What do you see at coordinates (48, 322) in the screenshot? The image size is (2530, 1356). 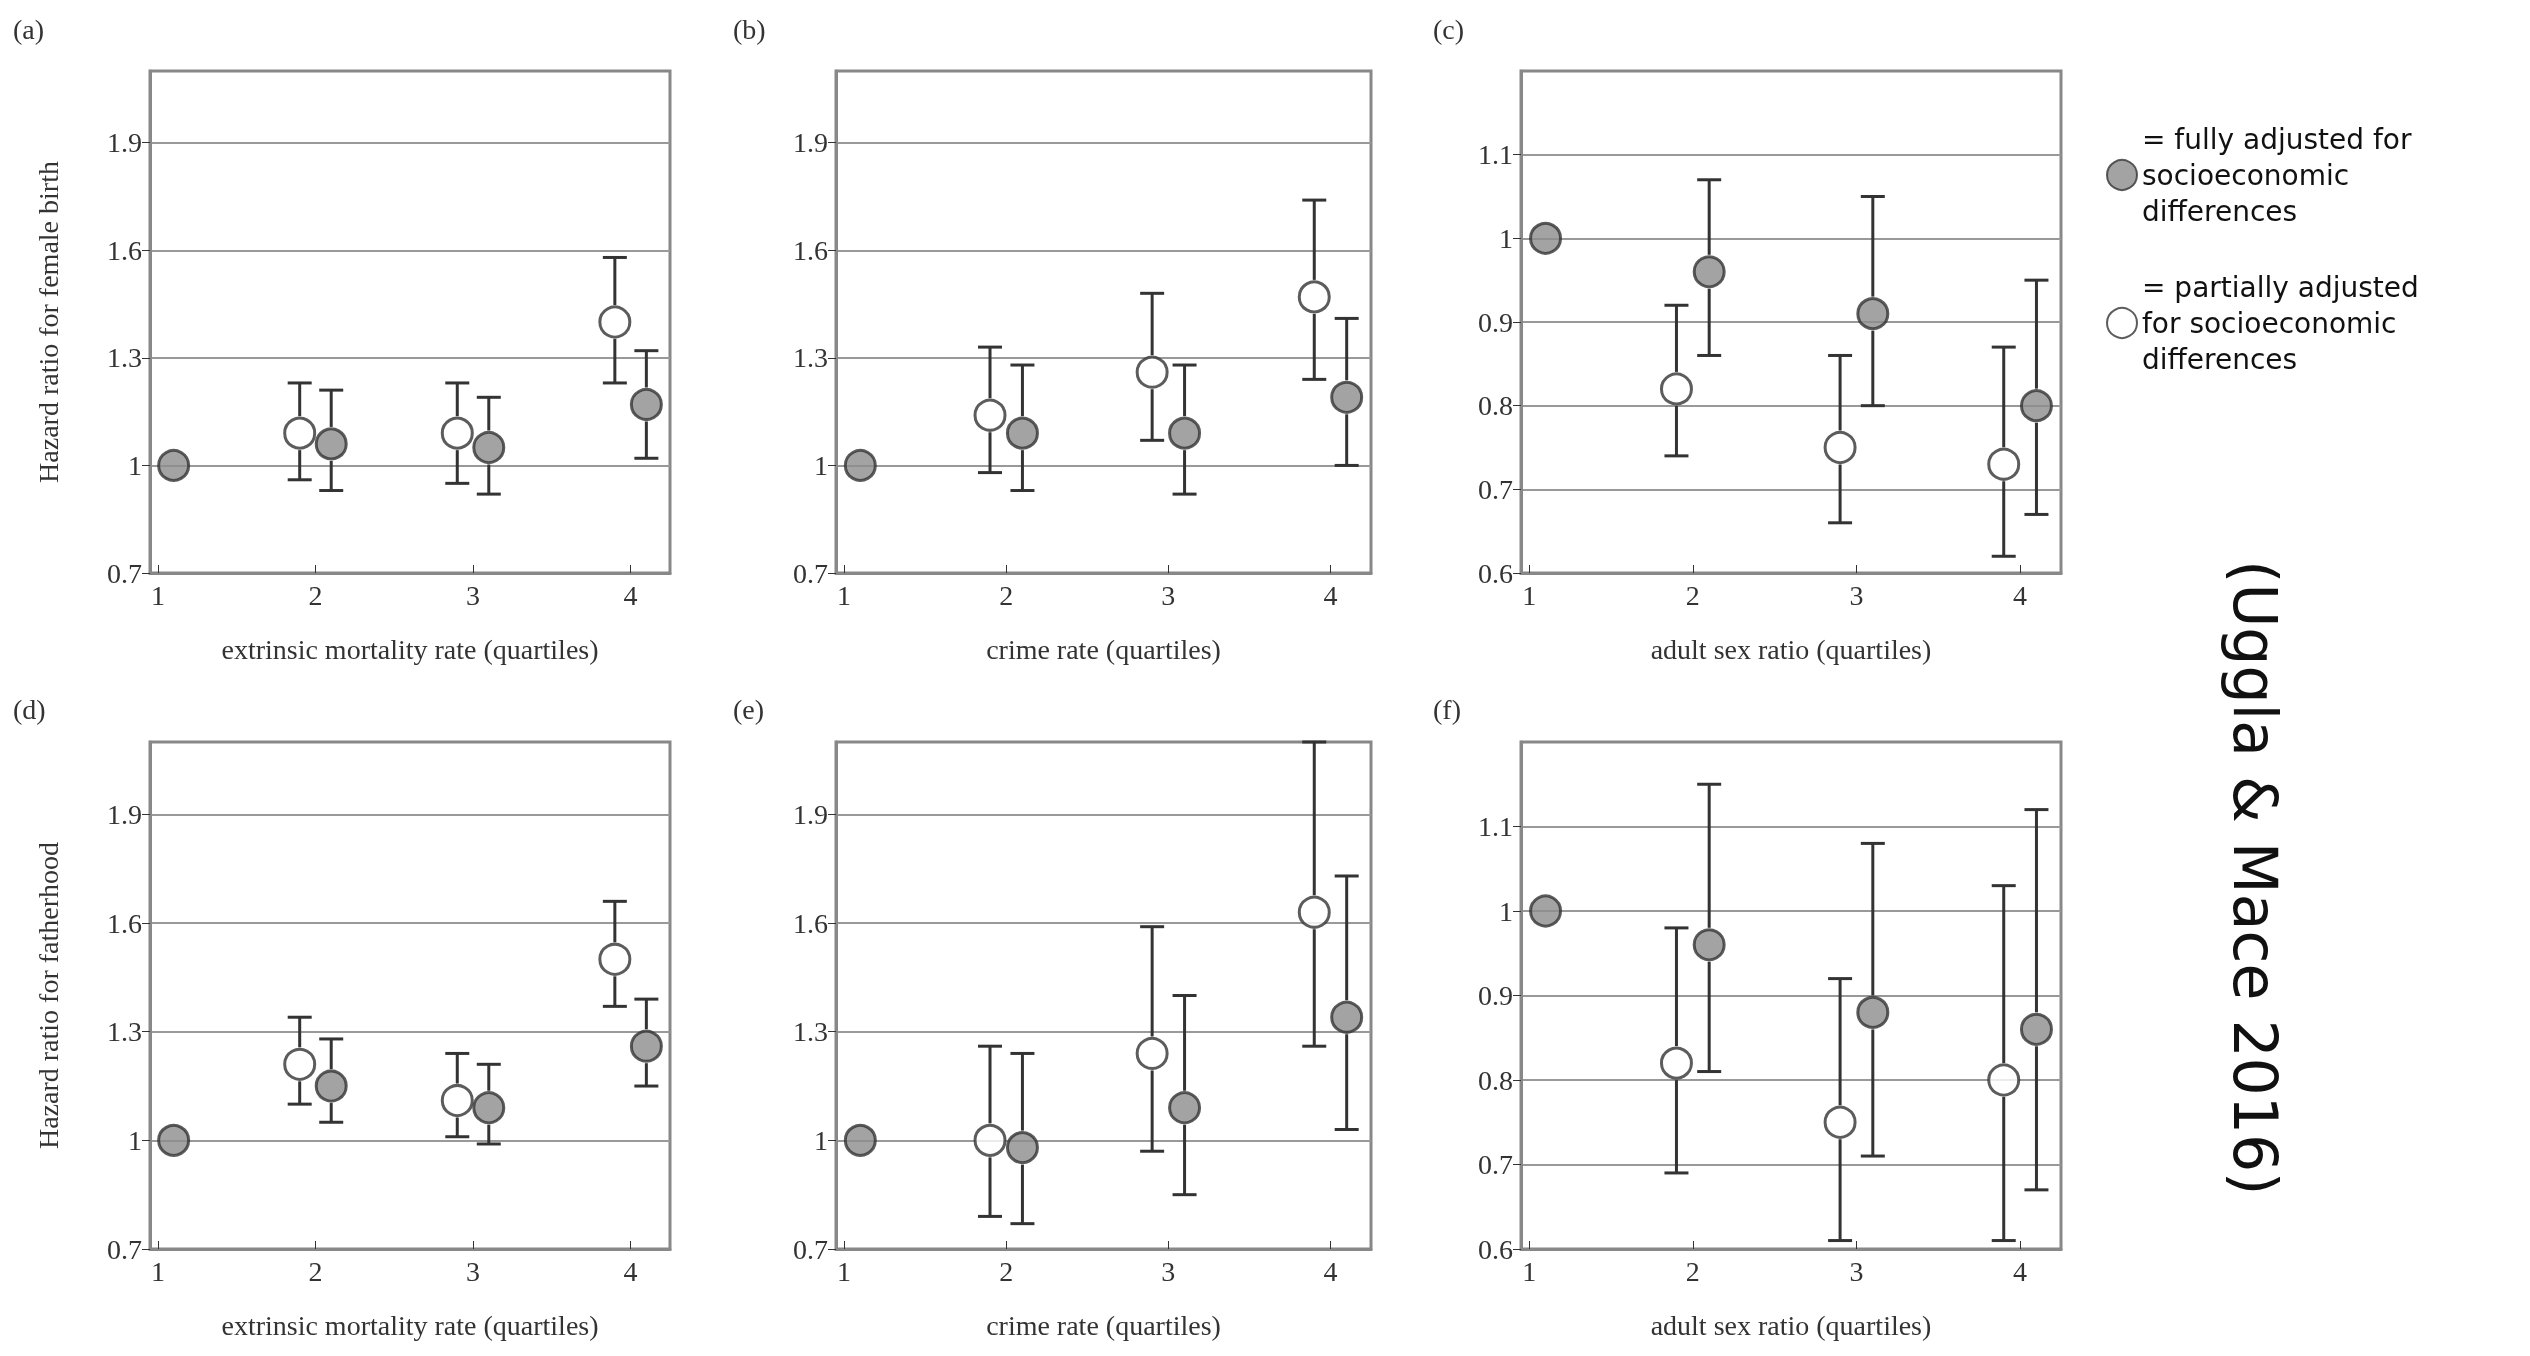 I see `y-axis-title: Hazard ratio for female birth` at bounding box center [48, 322].